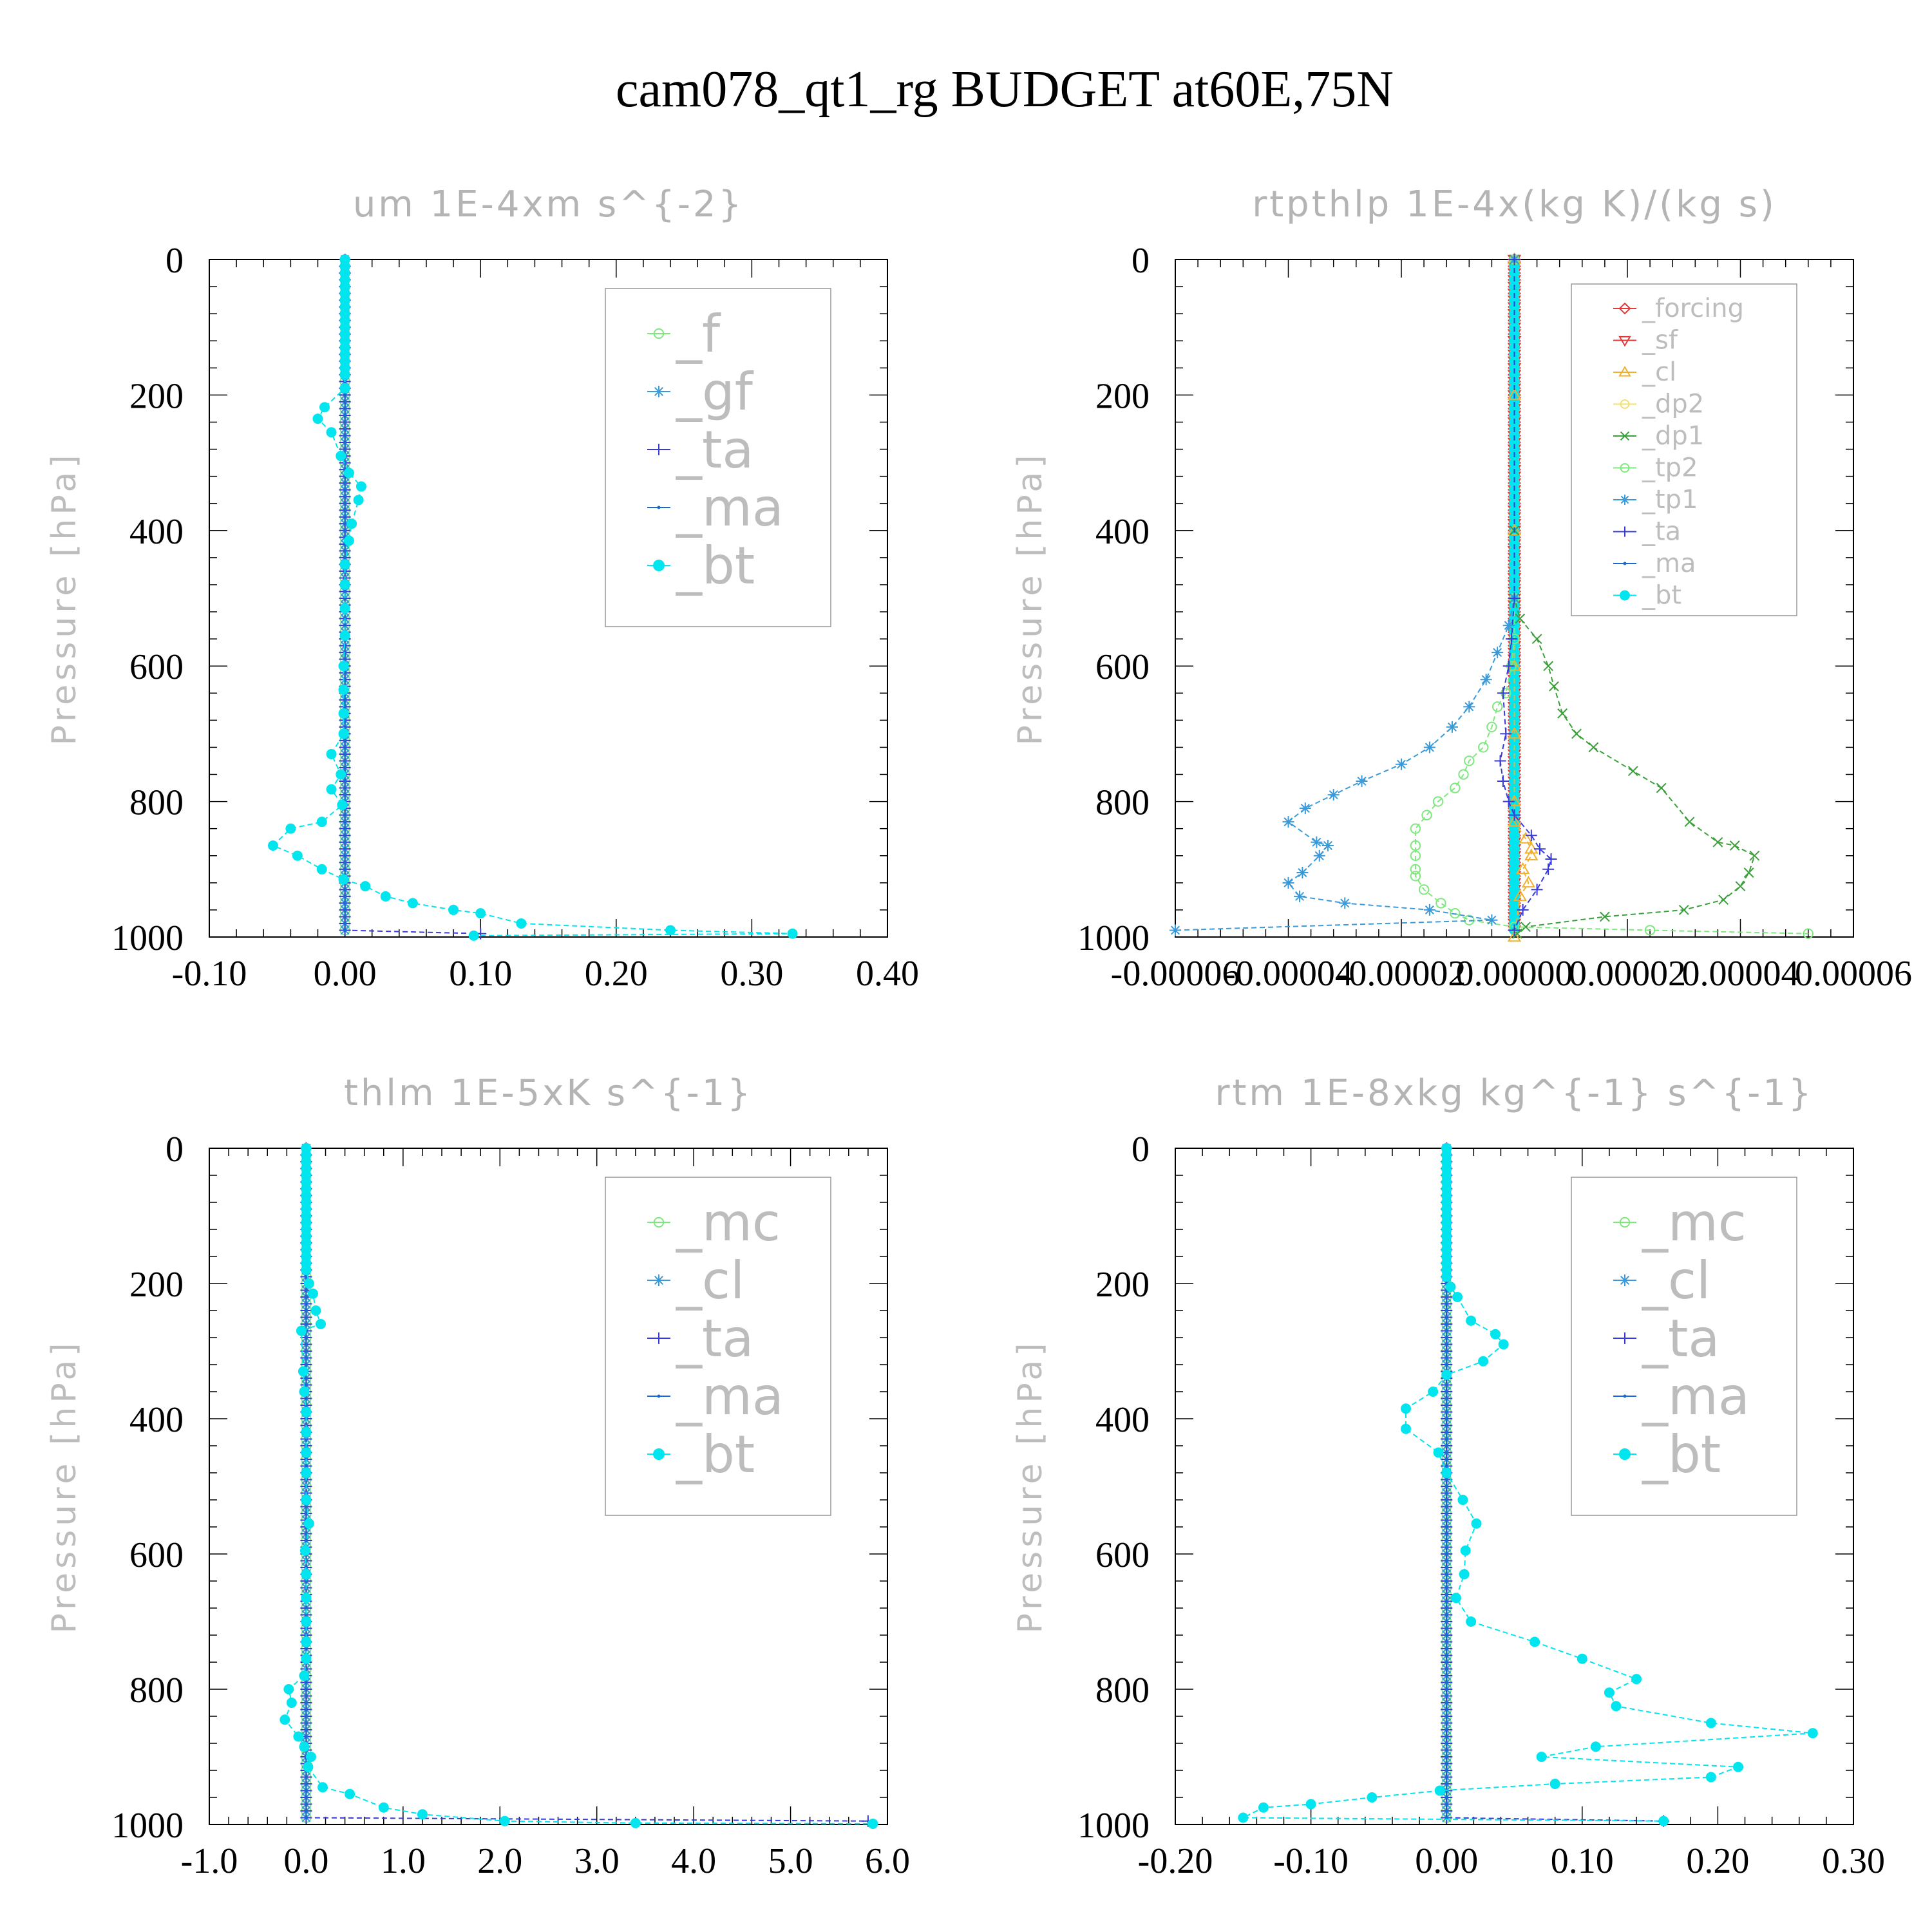 This screenshot has width=1932, height=1932. I want to click on x-tick-label: -0.10, so click(209, 974).